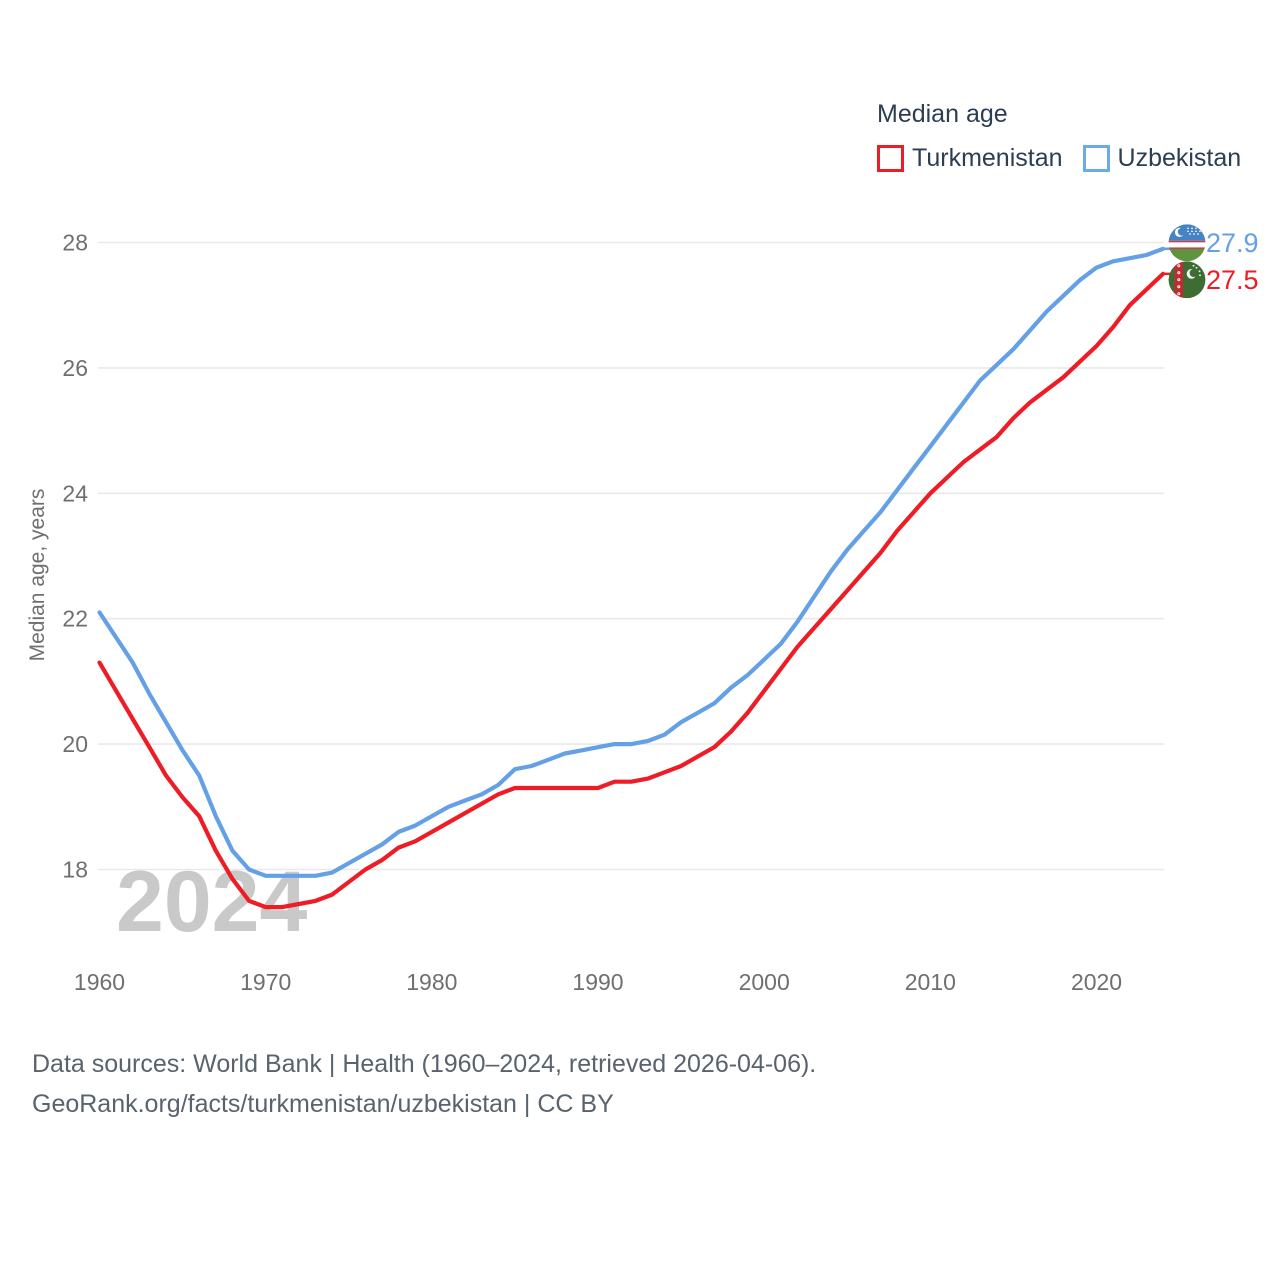 This screenshot has width=1280, height=1280. I want to click on end-value-label-uzbekistan: 27.9, so click(1232, 243).